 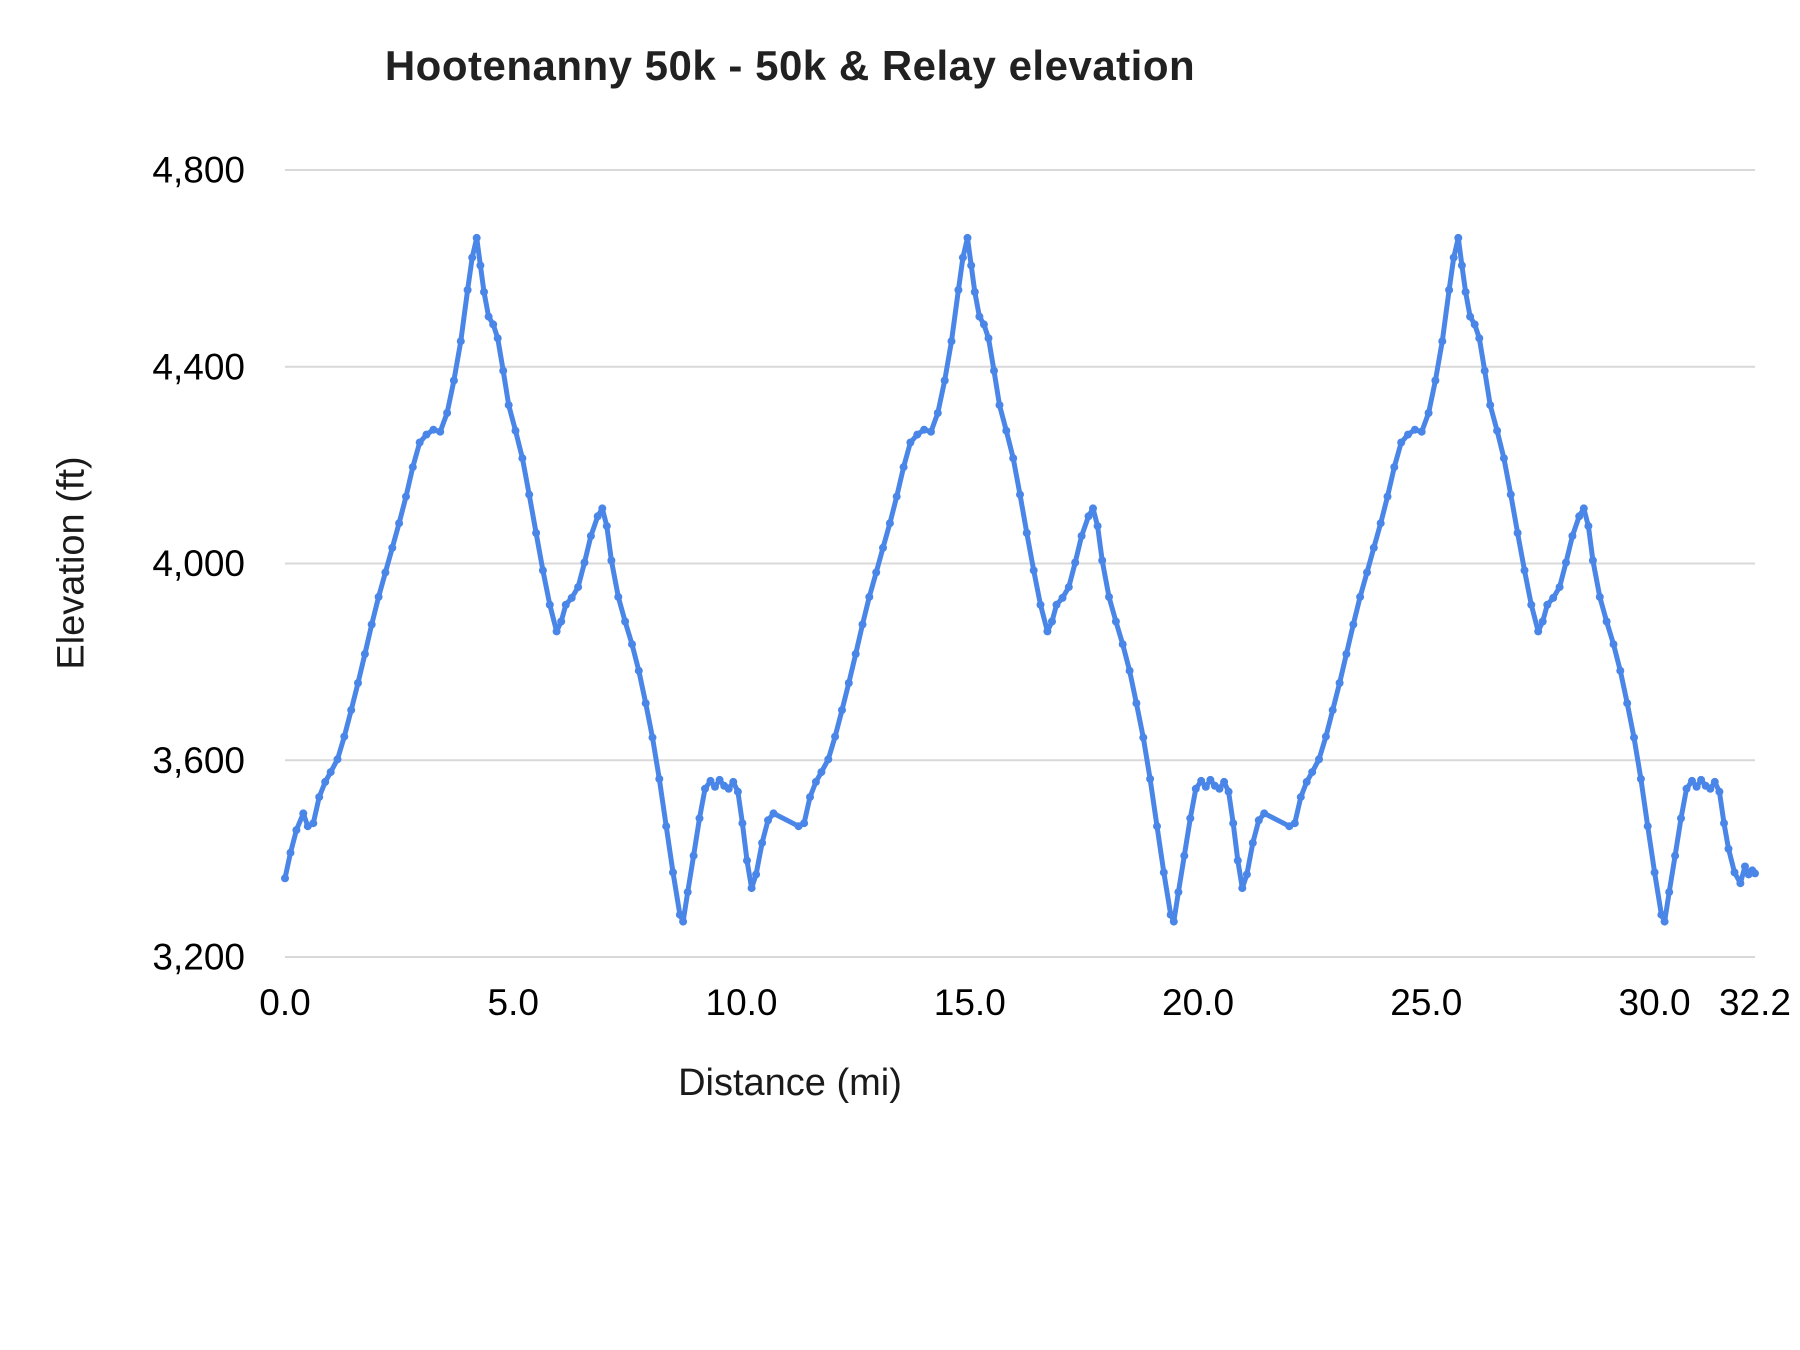 I want to click on x-axis-title: Distance (mi), so click(x=790, y=1083).